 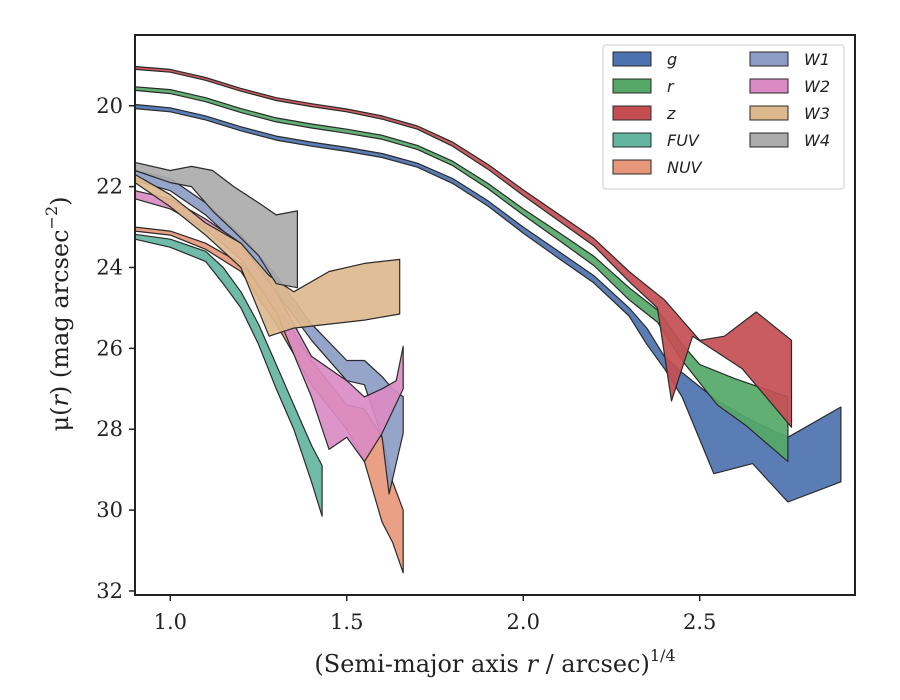 What do you see at coordinates (346, 622) in the screenshot?
I see `x-tick-label: 1.5` at bounding box center [346, 622].